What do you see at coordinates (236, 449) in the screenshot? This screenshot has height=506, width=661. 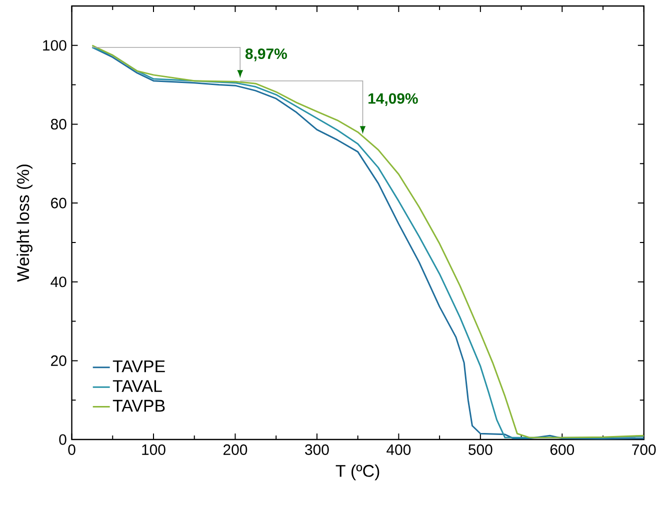 I see `x-tick-label: 200` at bounding box center [236, 449].